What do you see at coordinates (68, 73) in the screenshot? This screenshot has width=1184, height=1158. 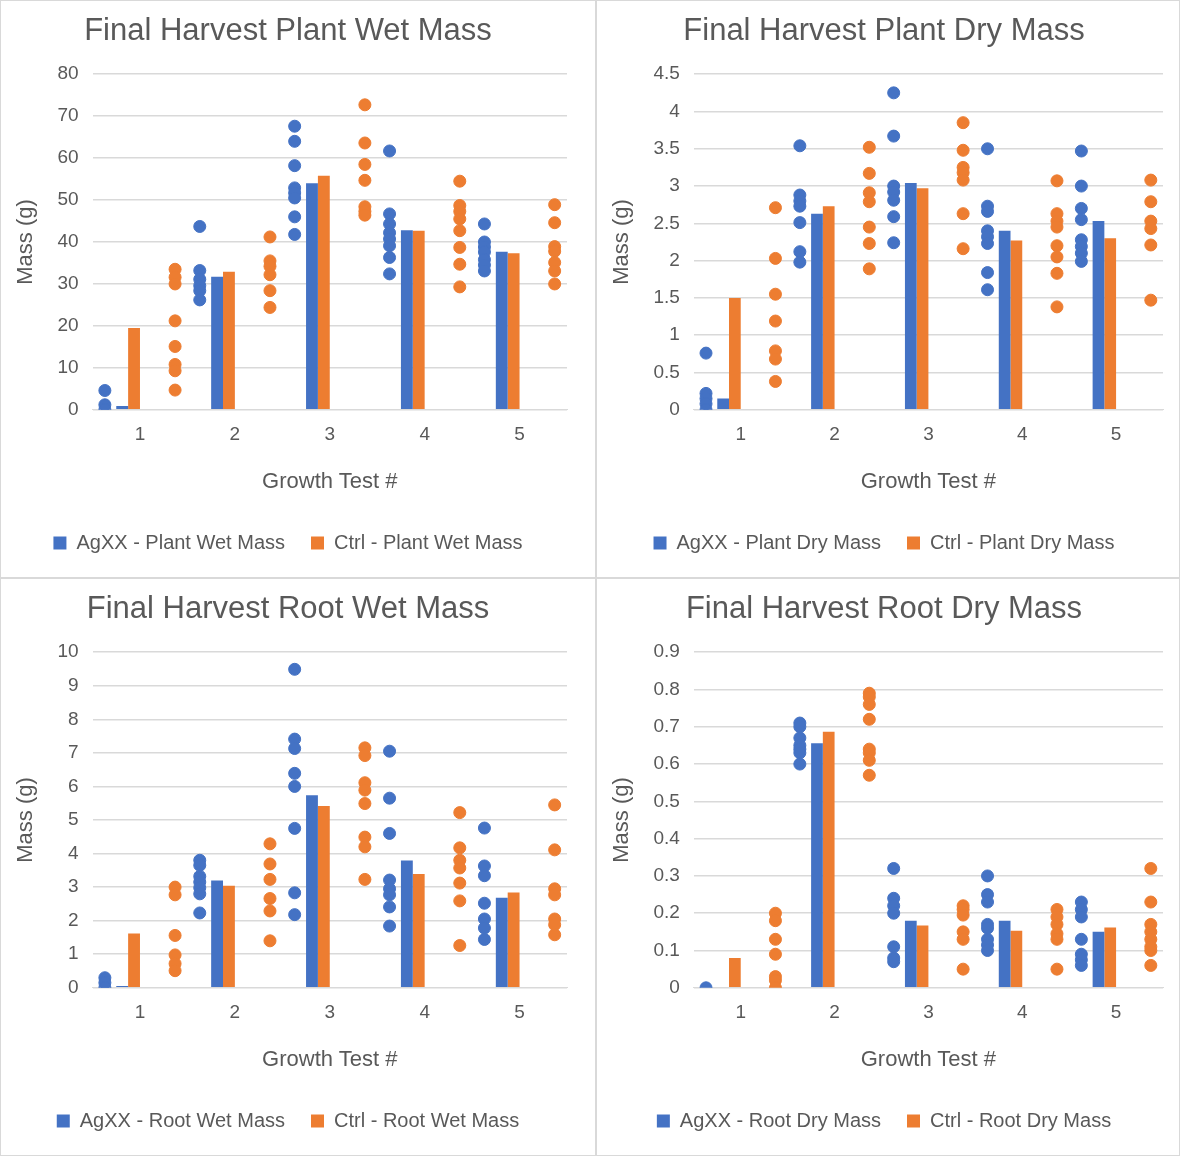 I see `y-tick-label: 80` at bounding box center [68, 73].